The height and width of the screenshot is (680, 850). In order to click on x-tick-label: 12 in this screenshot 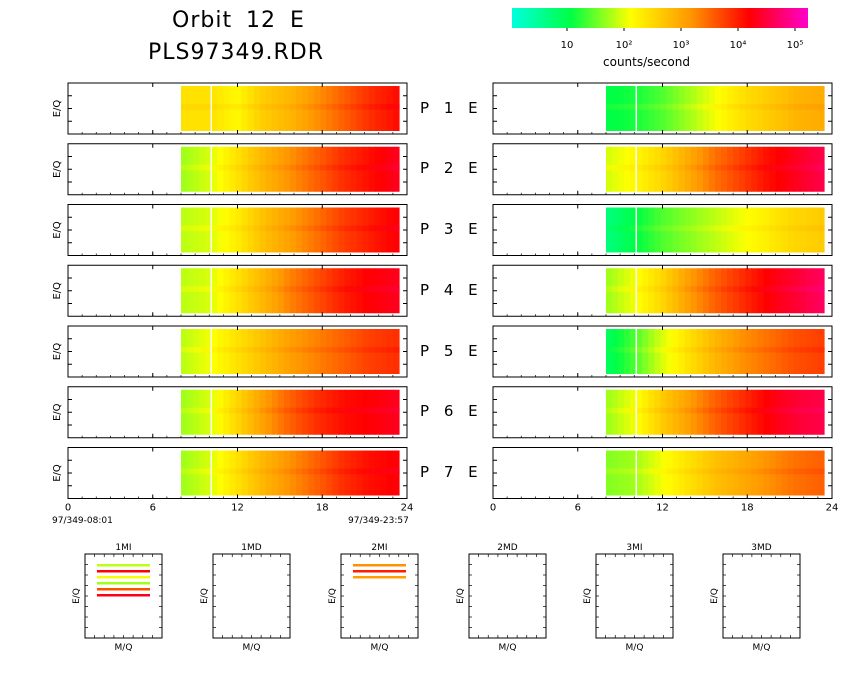, I will do `click(237, 508)`.